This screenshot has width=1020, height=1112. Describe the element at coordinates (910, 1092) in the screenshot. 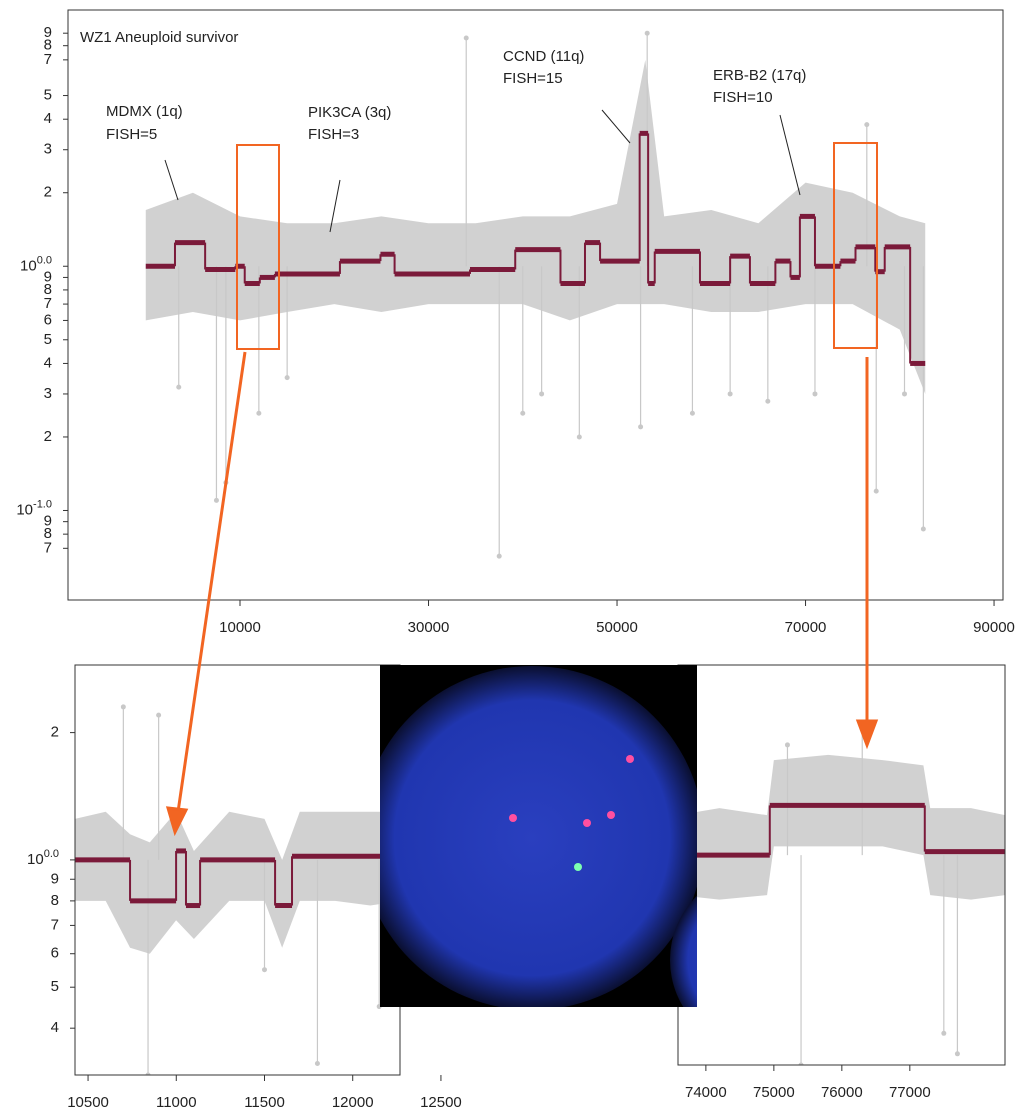

I see `x-tick-label: 77000` at that location.